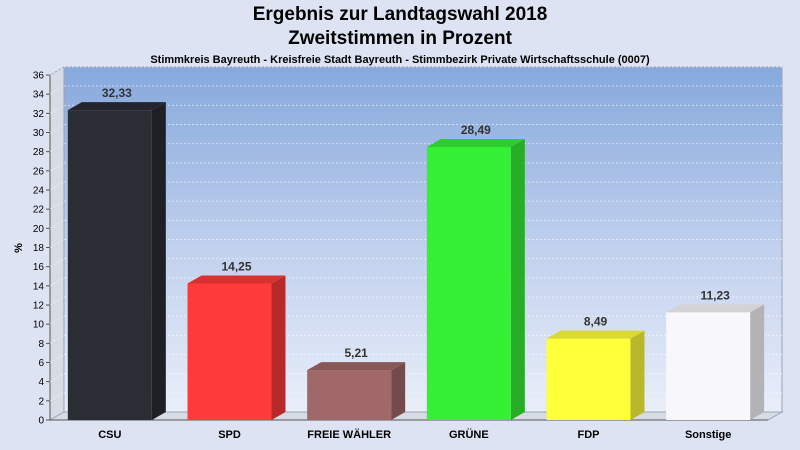  I want to click on data-label: 32,33, so click(117, 93).